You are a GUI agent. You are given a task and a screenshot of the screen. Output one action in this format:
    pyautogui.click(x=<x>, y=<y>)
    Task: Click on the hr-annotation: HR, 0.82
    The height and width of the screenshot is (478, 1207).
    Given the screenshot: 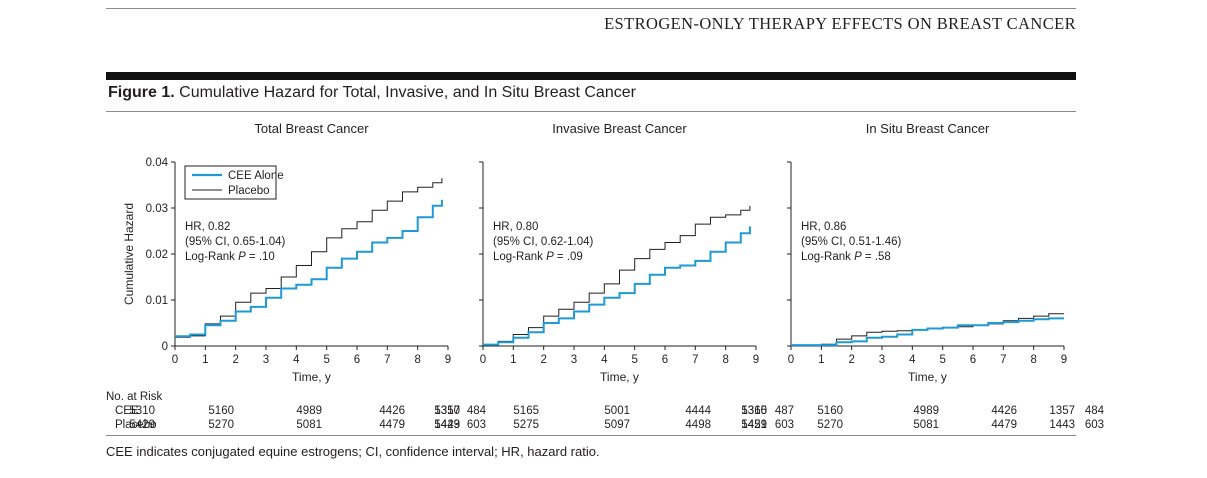 What is the action you would take?
    pyautogui.click(x=207, y=227)
    